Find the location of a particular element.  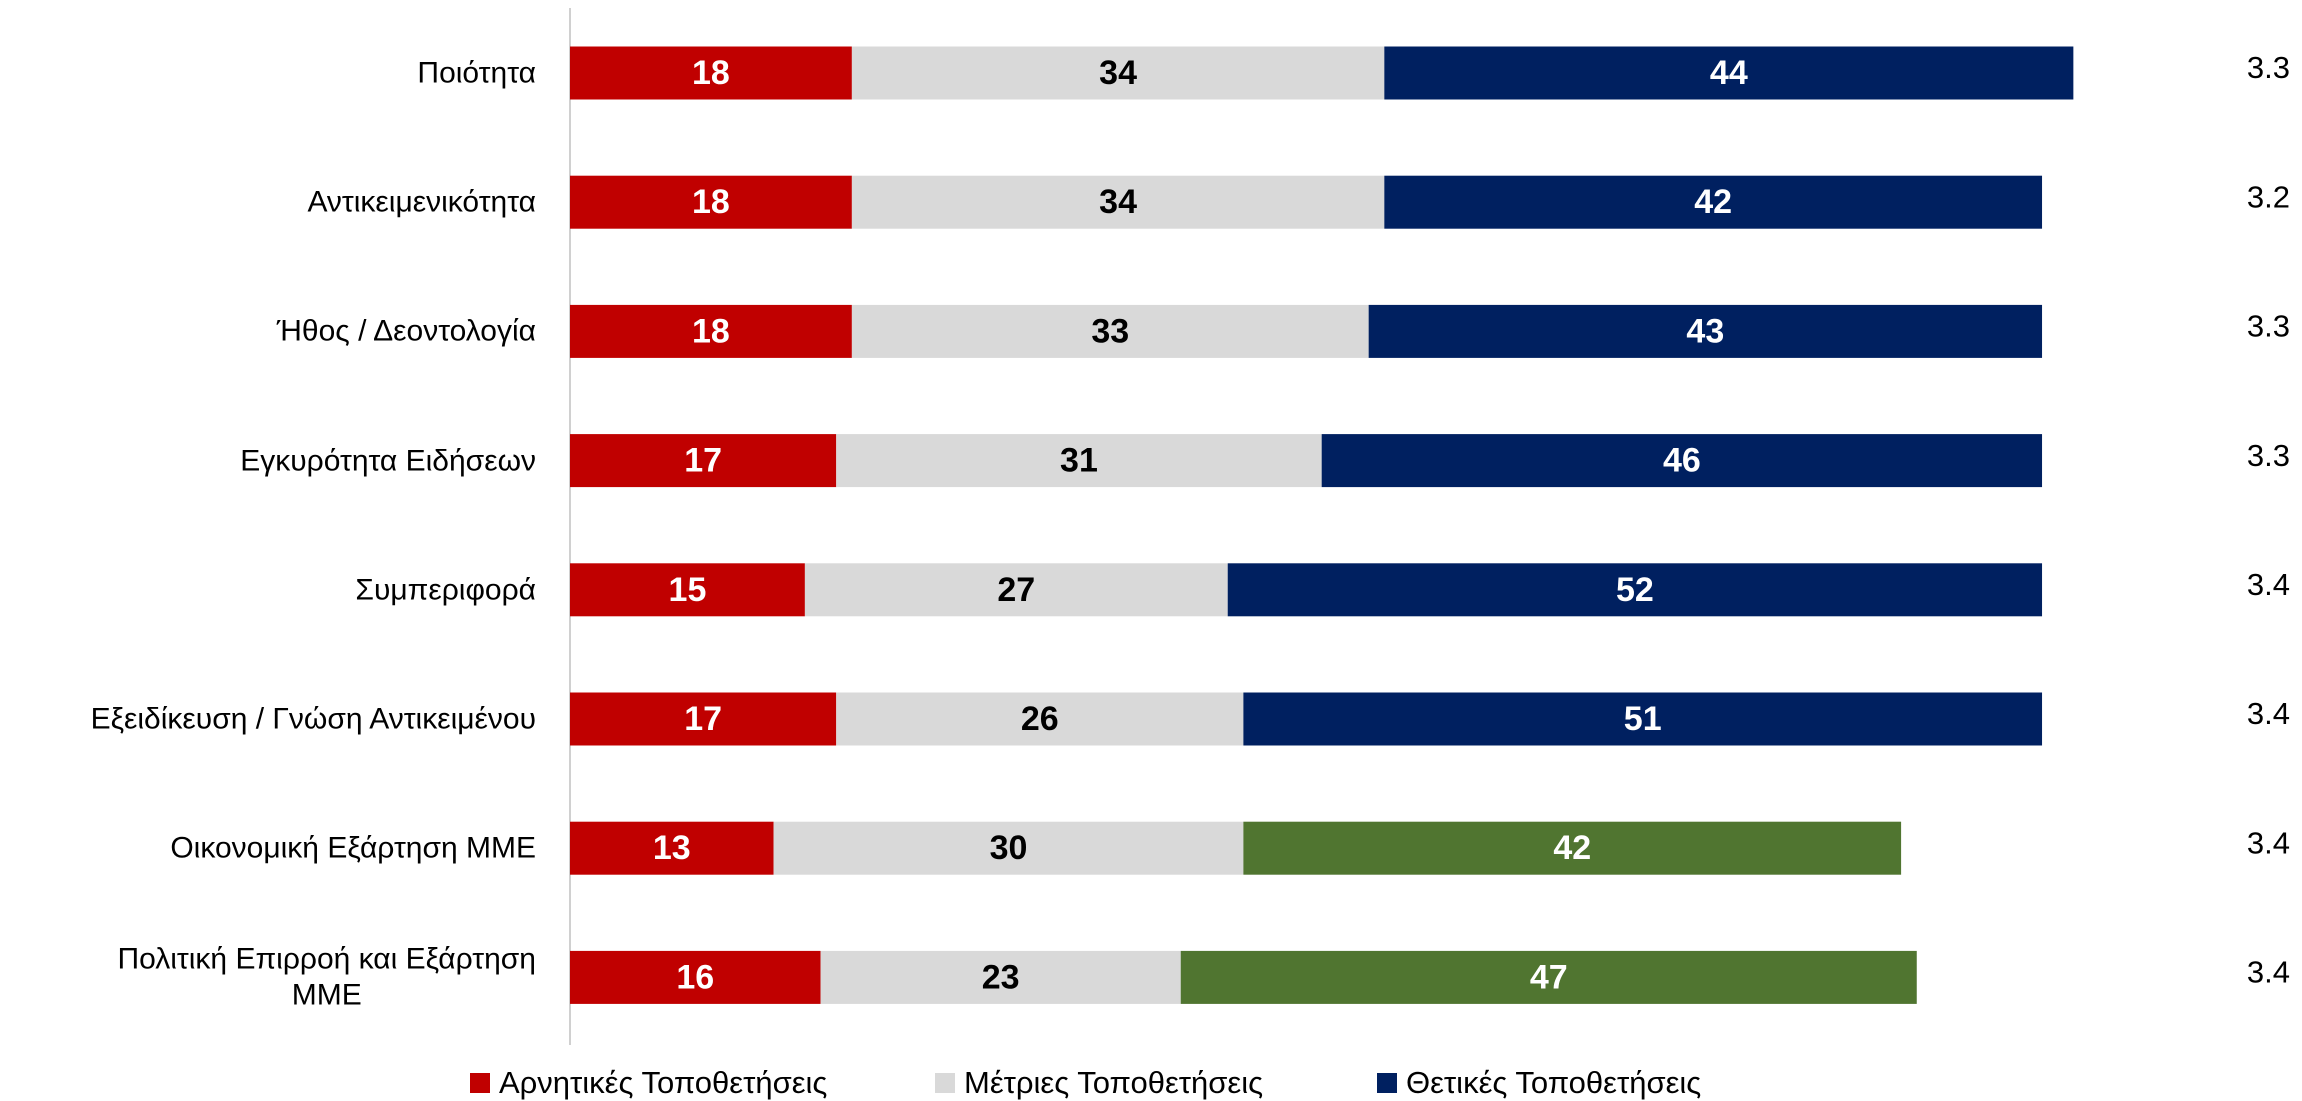

category-label: Ποιότητα is located at coordinates (476, 73).